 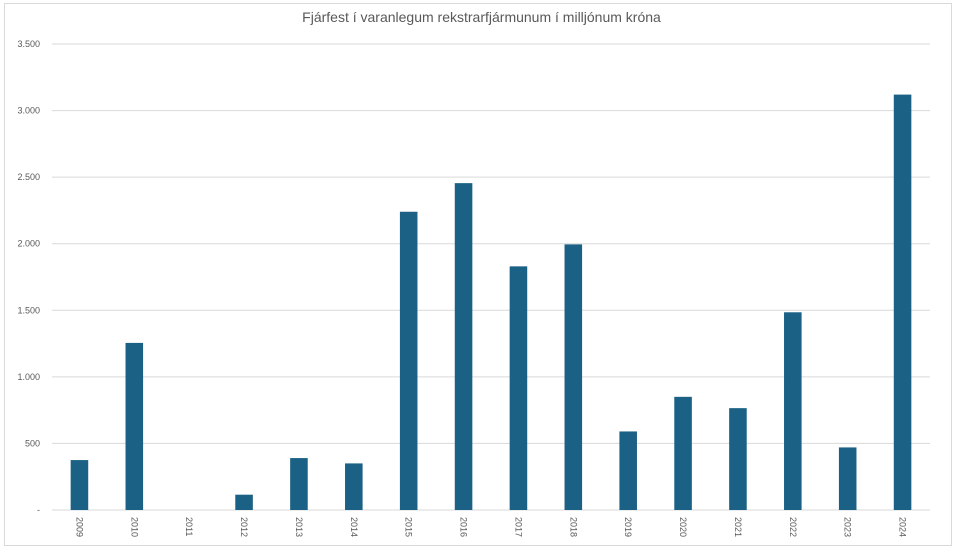 I want to click on x-tick-label: 2022, so click(x=793, y=527).